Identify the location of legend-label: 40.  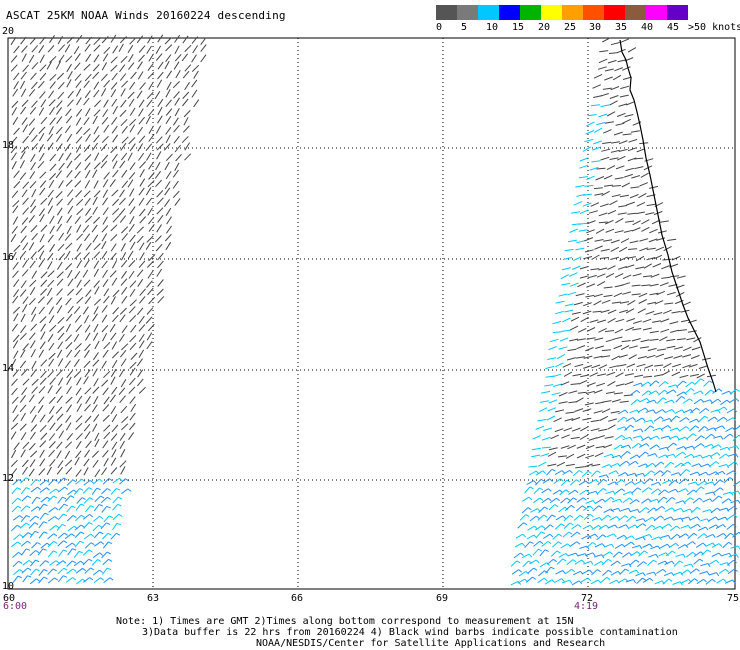
(647, 27).